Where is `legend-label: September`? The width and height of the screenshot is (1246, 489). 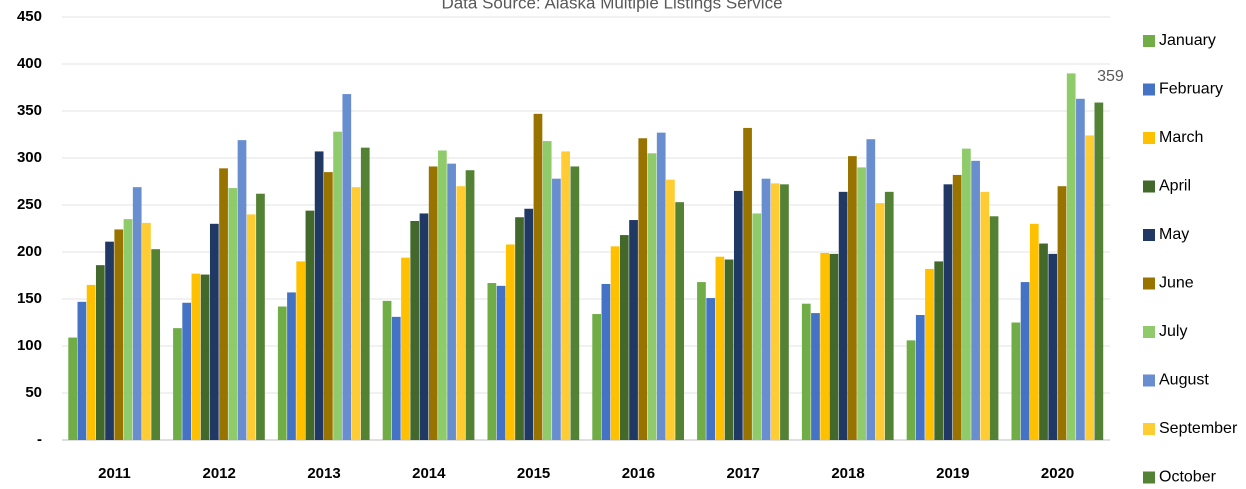
legend-label: September is located at coordinates (1198, 428).